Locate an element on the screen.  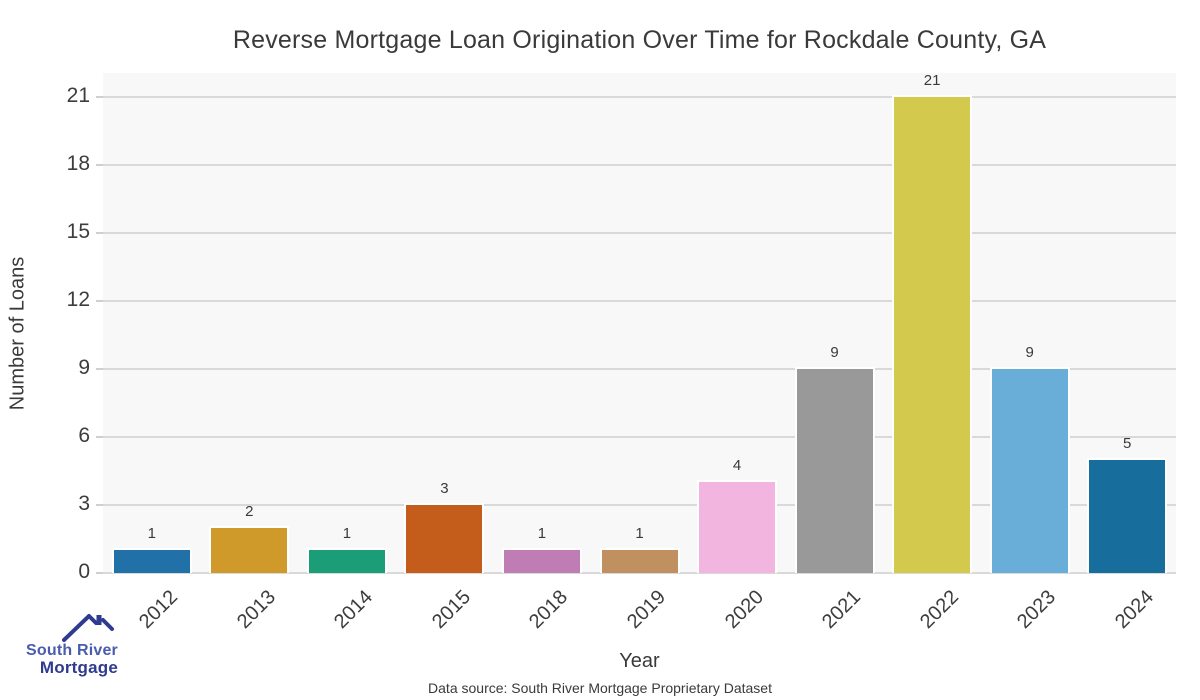
bar-2014 is located at coordinates (346, 560).